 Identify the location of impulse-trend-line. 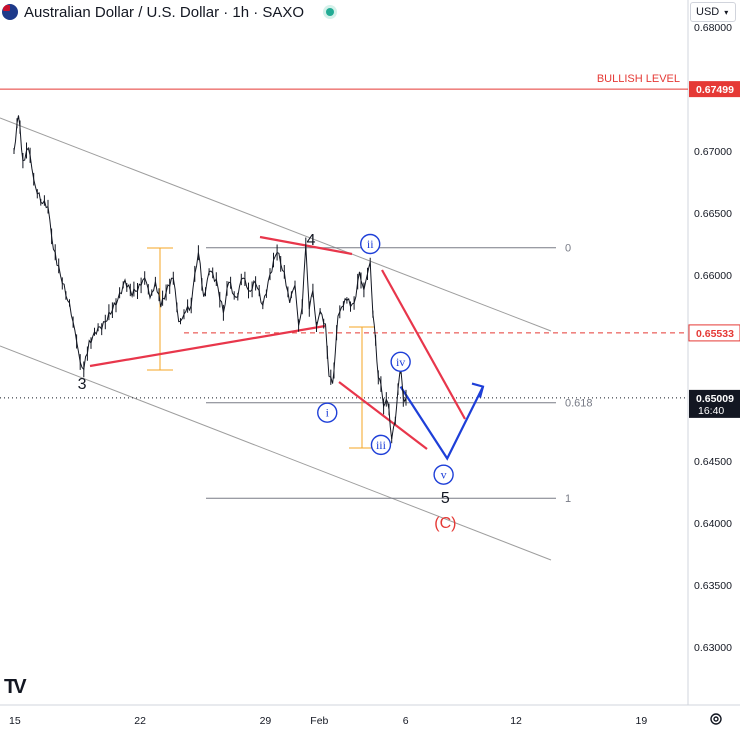
(423, 344).